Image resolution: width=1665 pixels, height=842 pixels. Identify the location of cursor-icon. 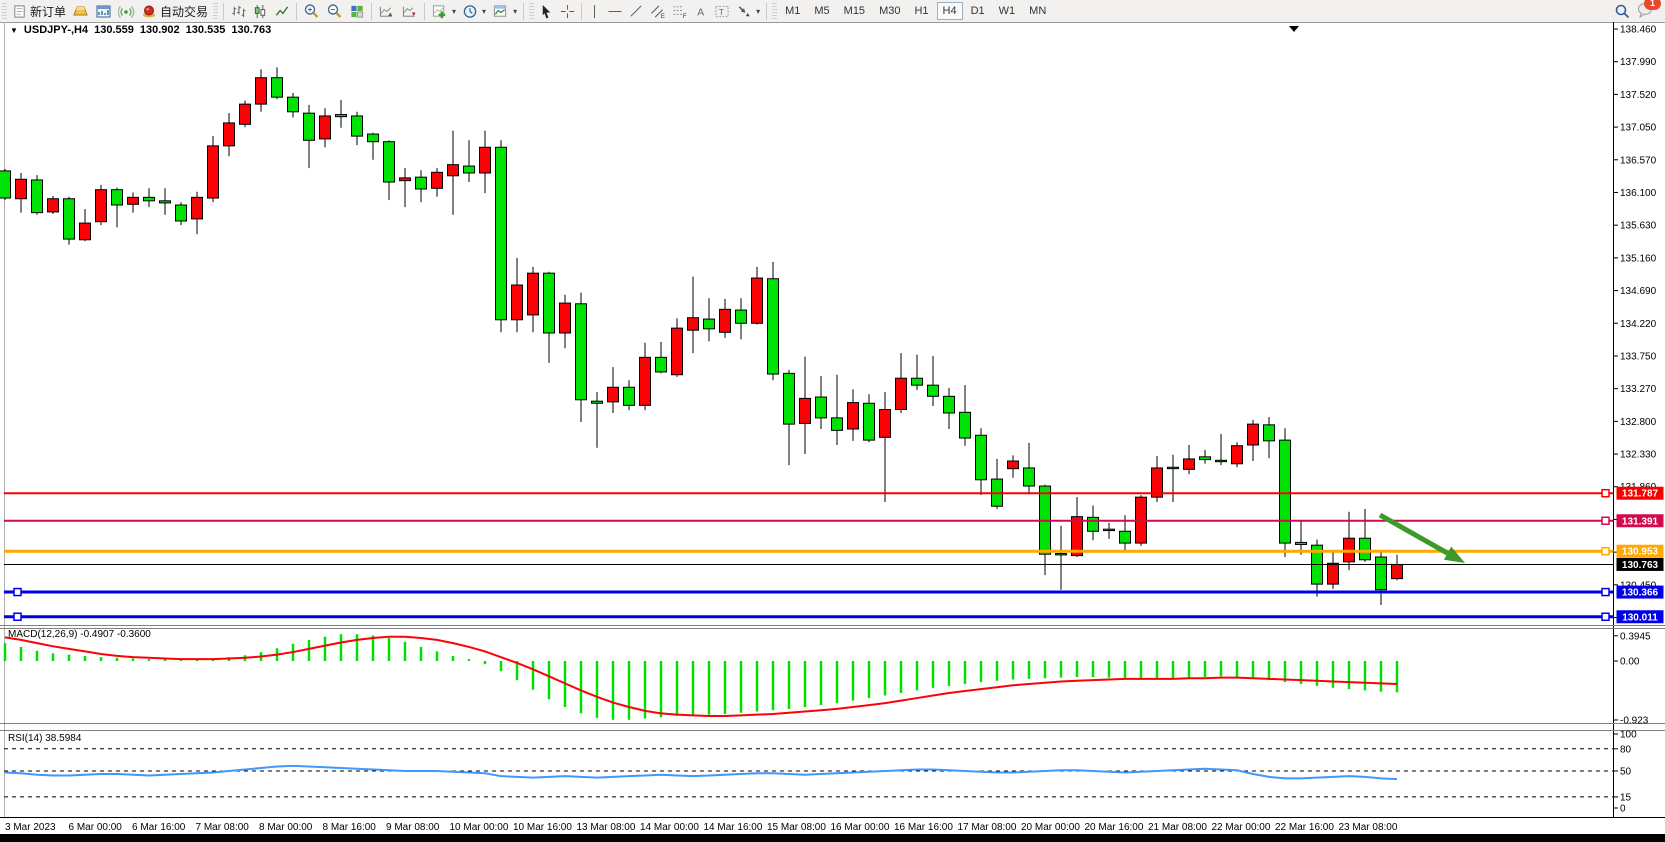
(546, 11).